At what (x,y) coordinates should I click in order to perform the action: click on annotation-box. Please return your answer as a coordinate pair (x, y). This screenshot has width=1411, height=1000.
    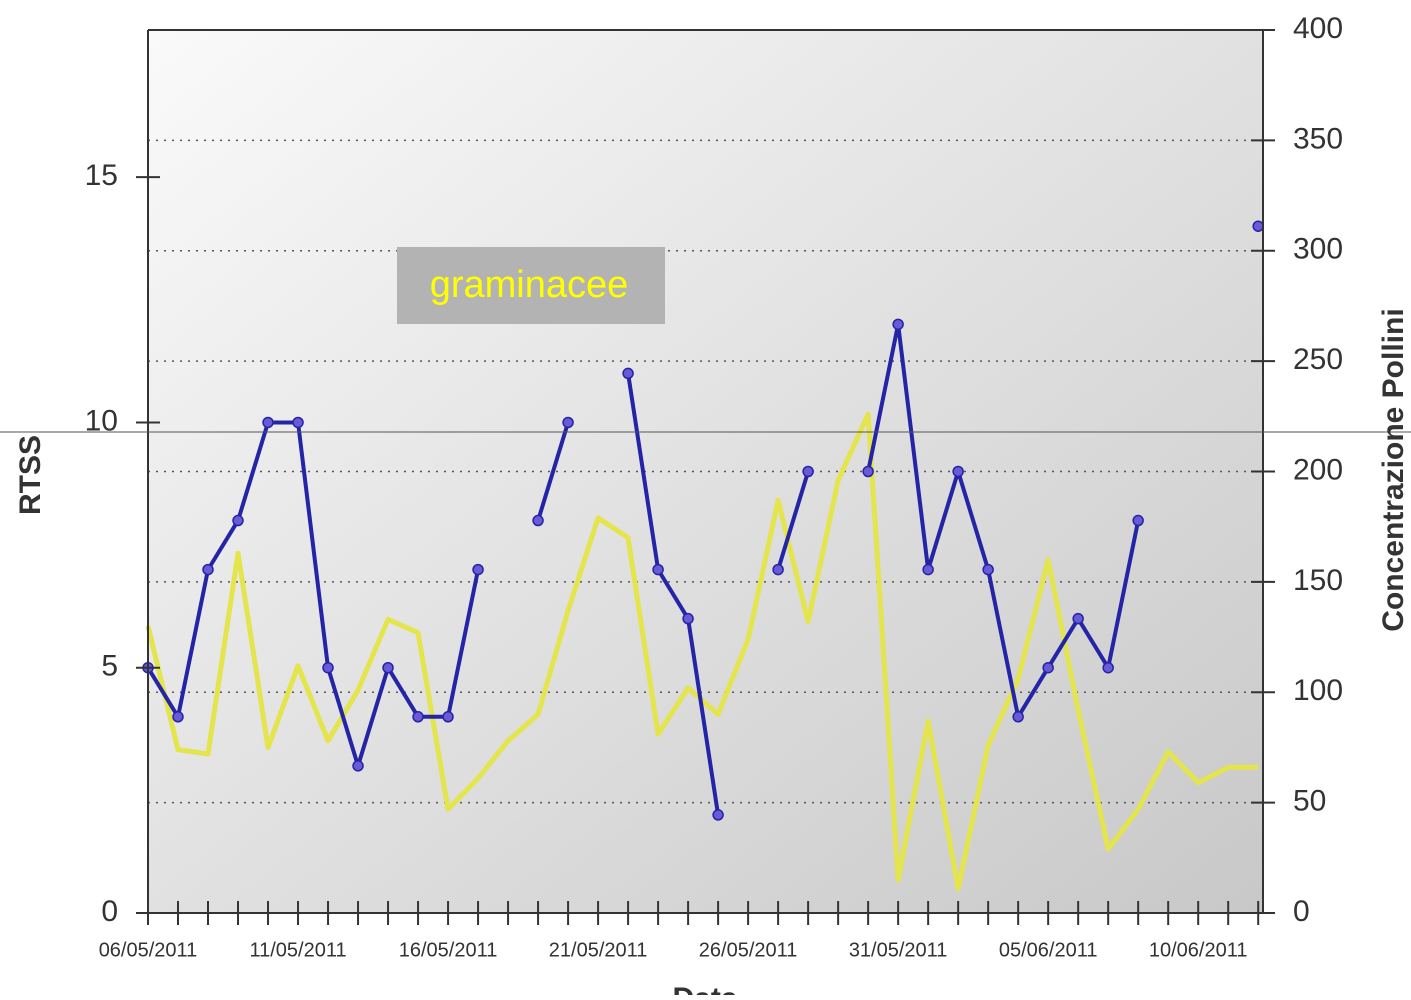
    Looking at the image, I should click on (531, 285).